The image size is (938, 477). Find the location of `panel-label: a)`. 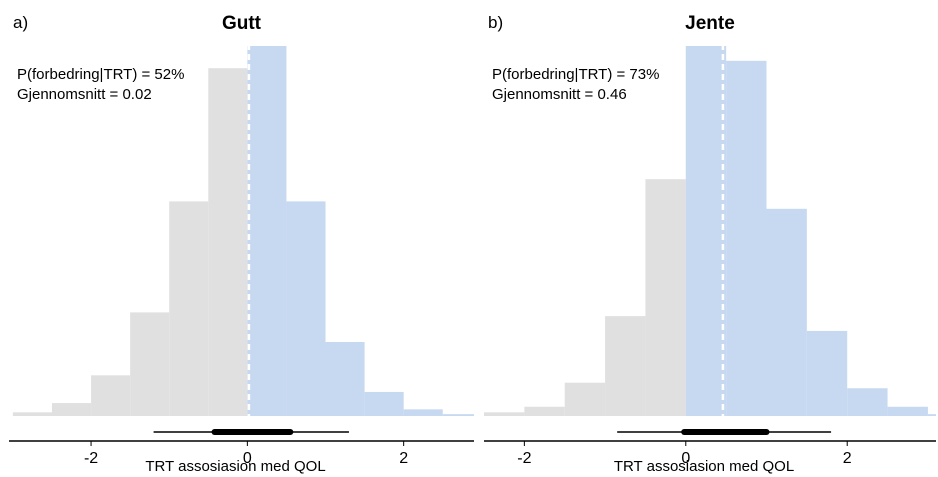

panel-label: a) is located at coordinates (20, 22).